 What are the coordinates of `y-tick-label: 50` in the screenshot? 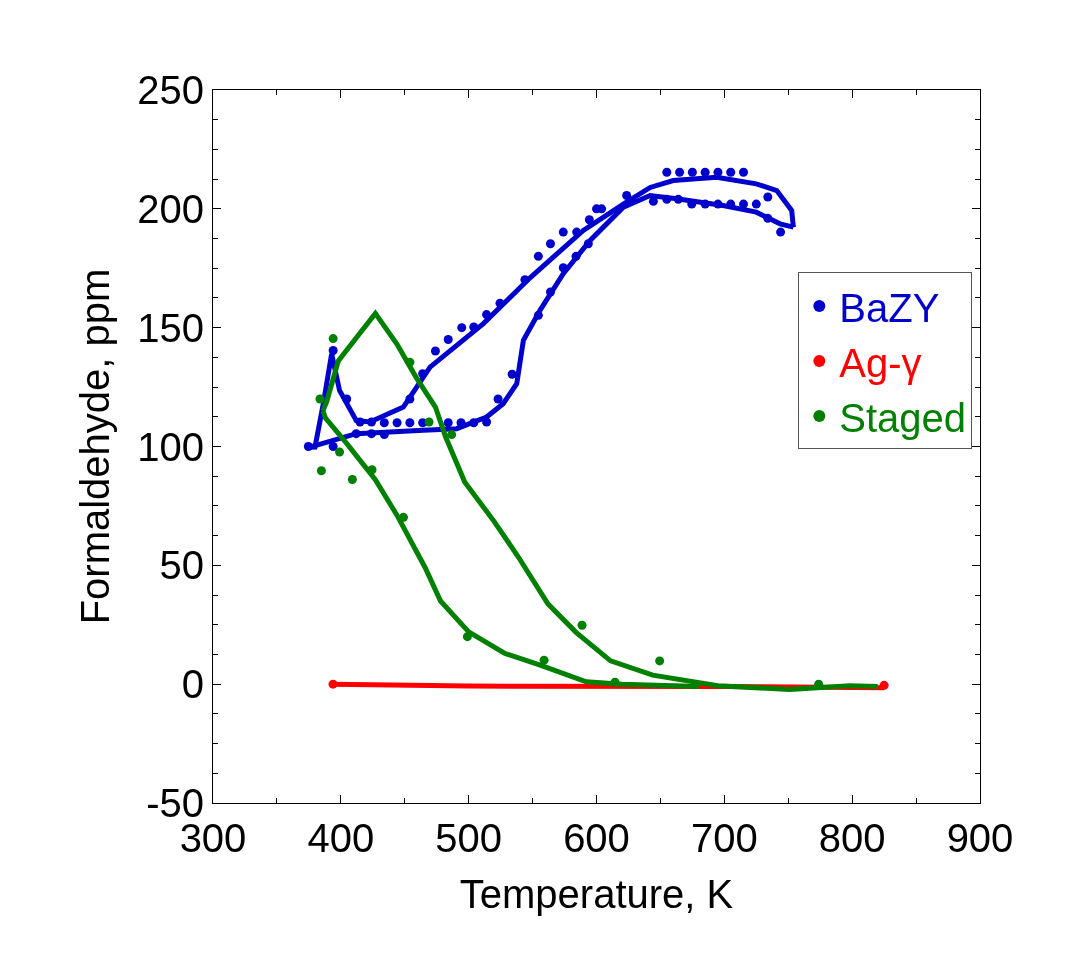 It's located at (181, 565).